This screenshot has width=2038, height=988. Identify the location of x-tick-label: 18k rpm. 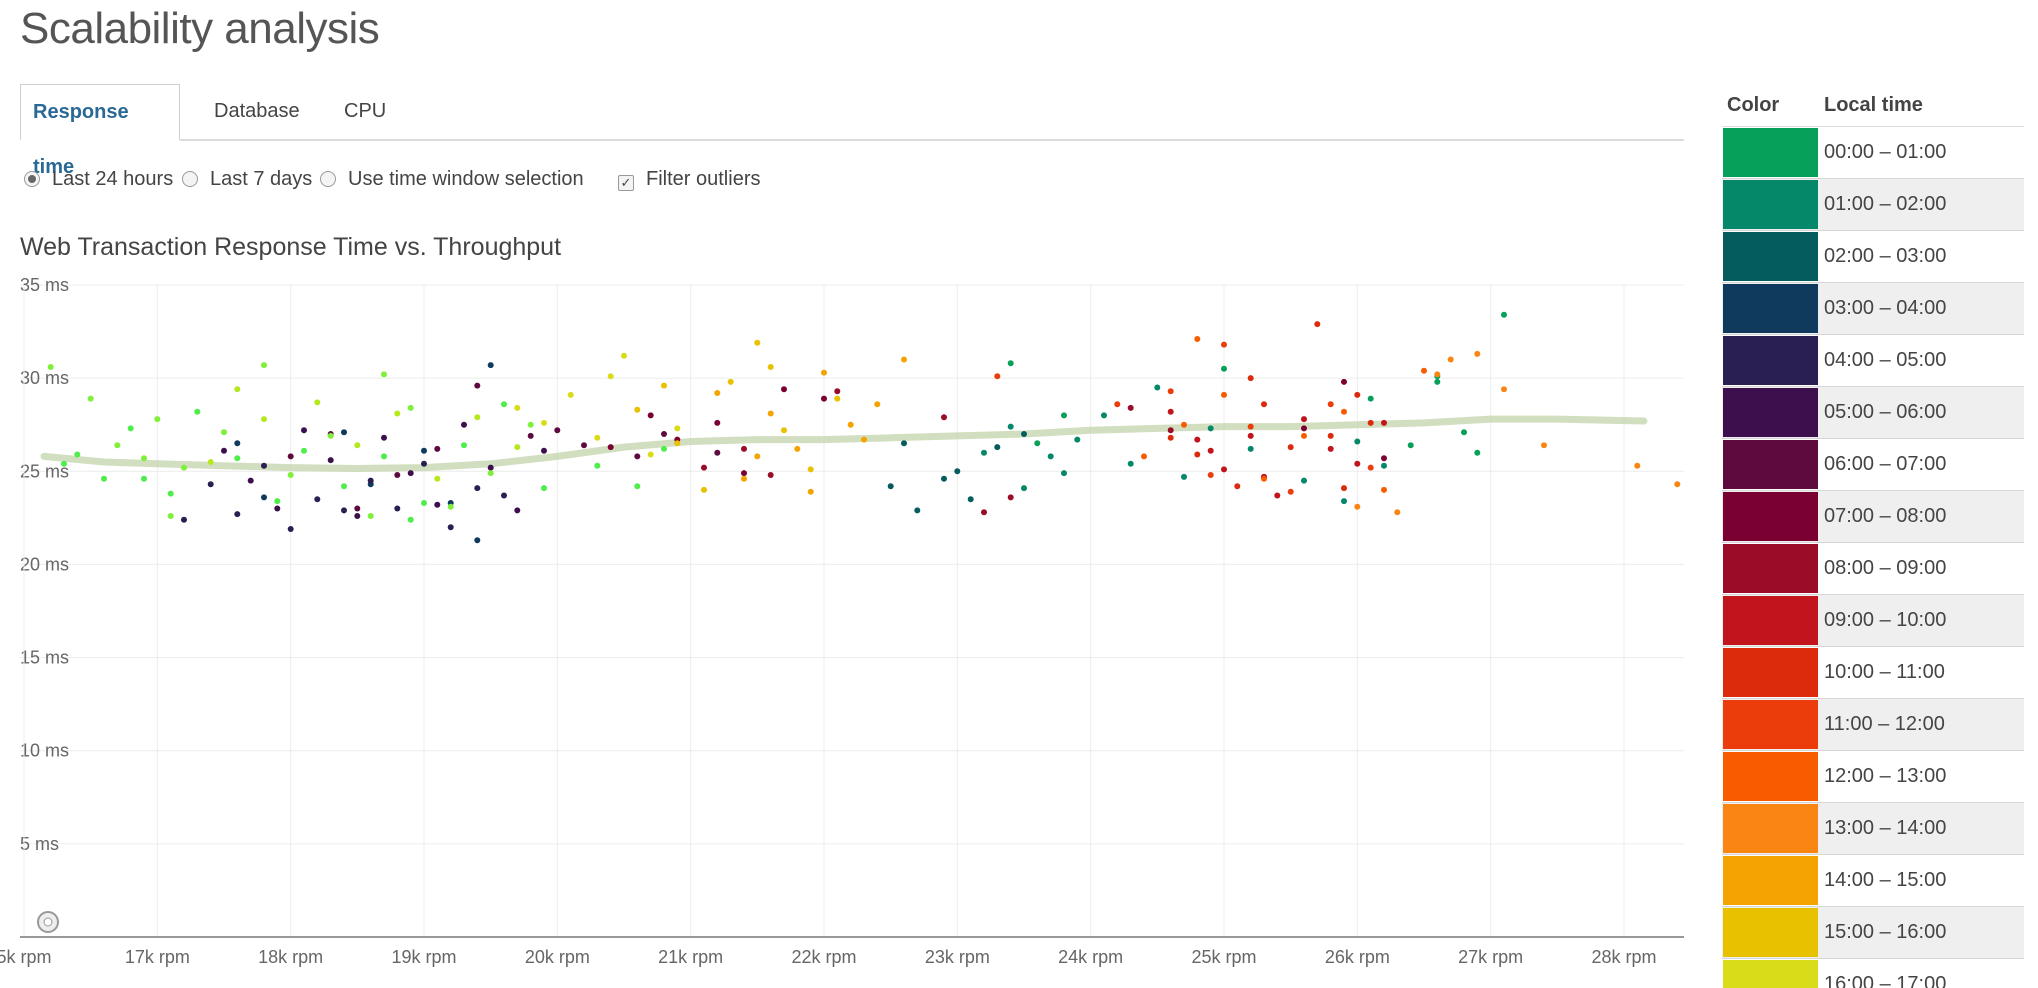
(290, 957).